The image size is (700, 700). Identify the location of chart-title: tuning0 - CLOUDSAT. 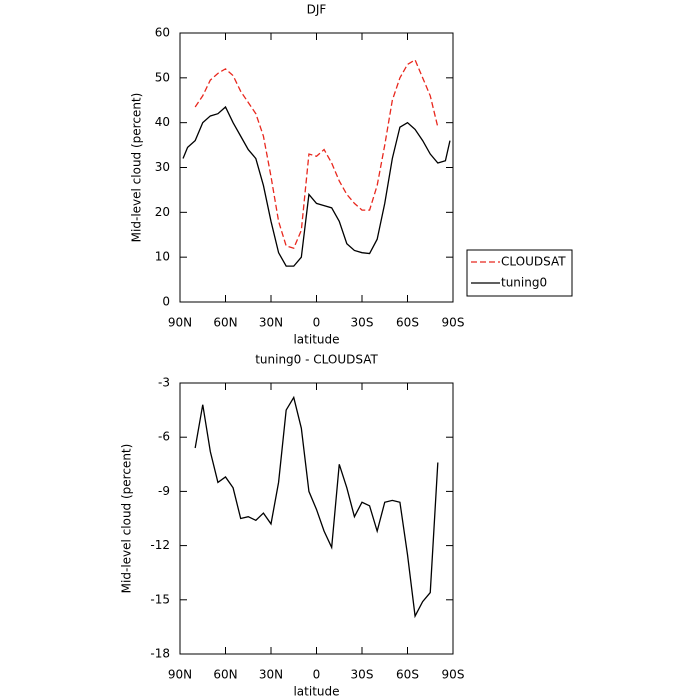
(316, 360).